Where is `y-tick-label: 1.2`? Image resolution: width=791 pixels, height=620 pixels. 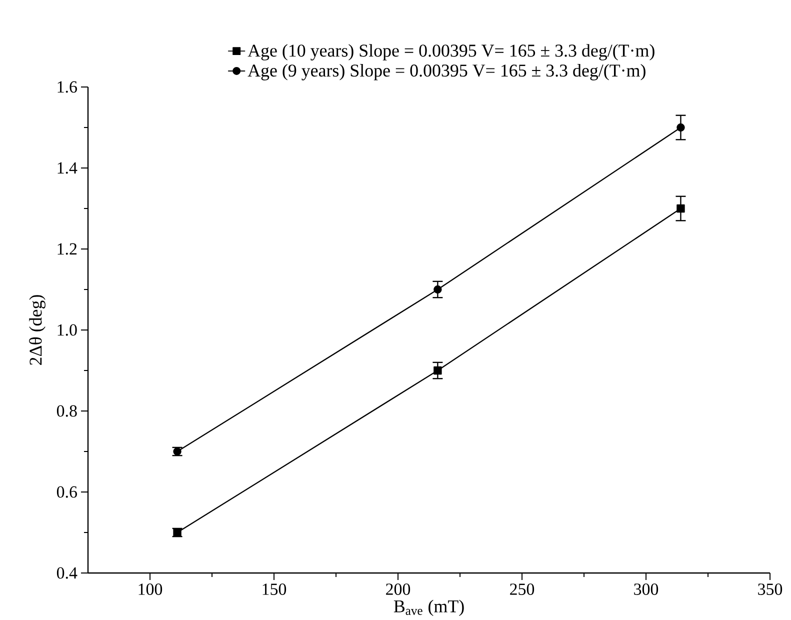 y-tick-label: 1.2 is located at coordinates (67, 249).